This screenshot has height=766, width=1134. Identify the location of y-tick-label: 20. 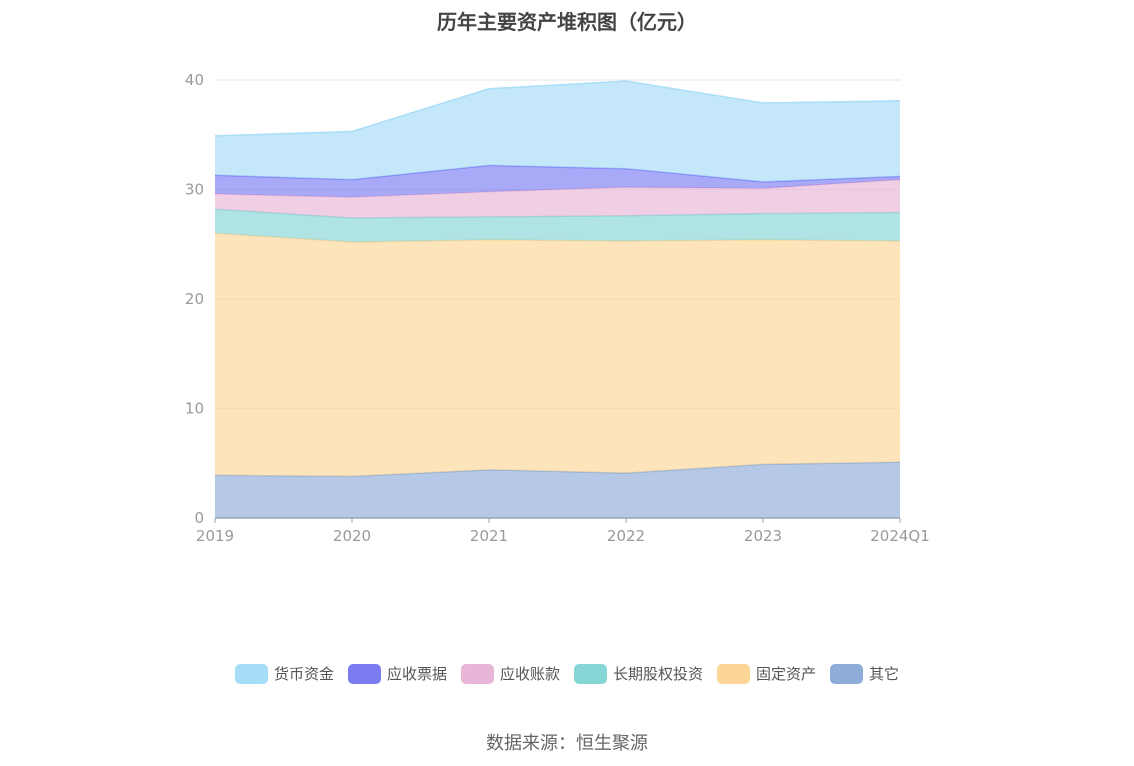
(194, 299).